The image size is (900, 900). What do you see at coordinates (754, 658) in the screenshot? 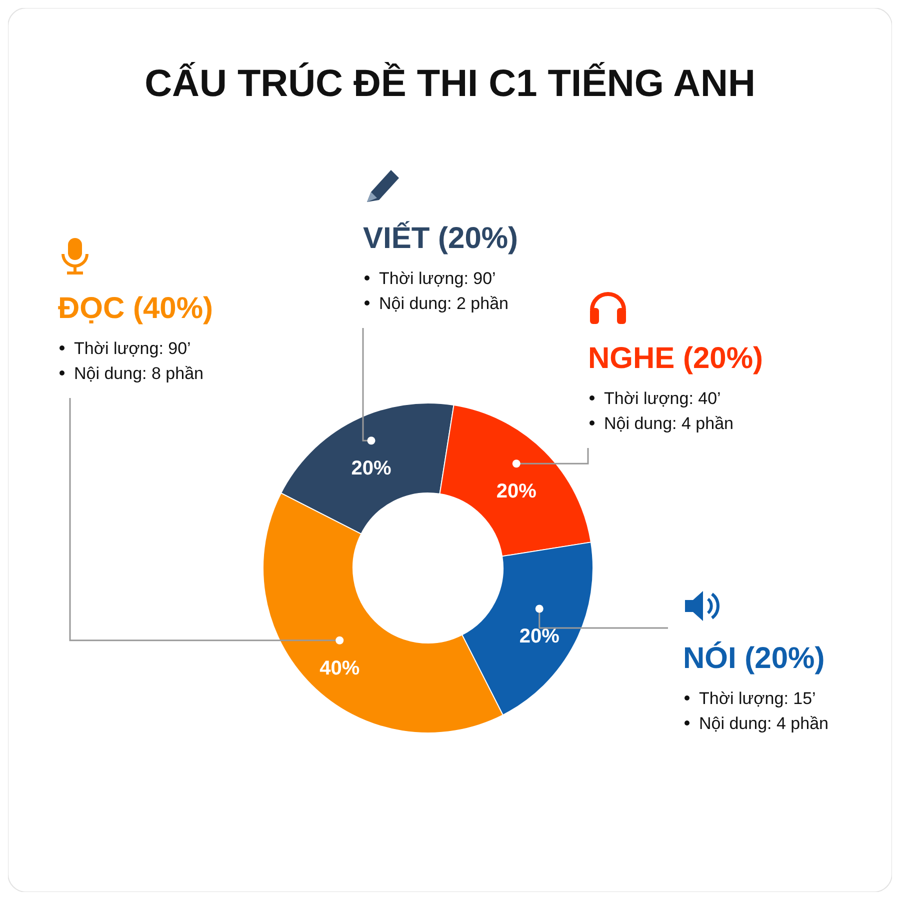
I see `legend-label: NÓI (20%)` at bounding box center [754, 658].